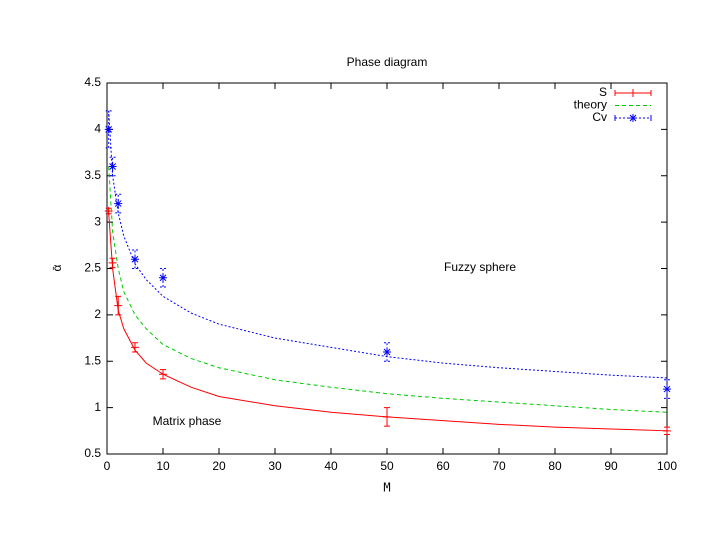 The image size is (708, 547). What do you see at coordinates (667, 466) in the screenshot?
I see `x-tick-label: 100` at bounding box center [667, 466].